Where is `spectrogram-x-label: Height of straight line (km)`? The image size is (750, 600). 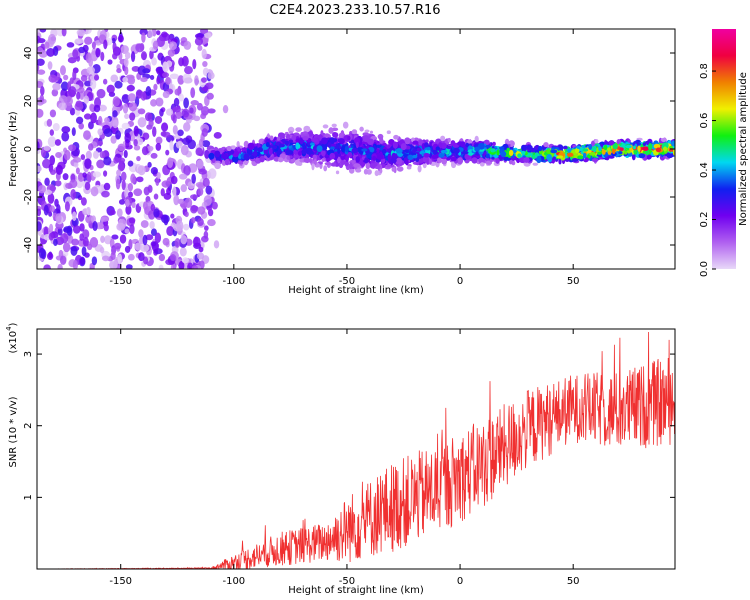
spectrogram-x-label: Height of straight line (km) is located at coordinates (356, 290).